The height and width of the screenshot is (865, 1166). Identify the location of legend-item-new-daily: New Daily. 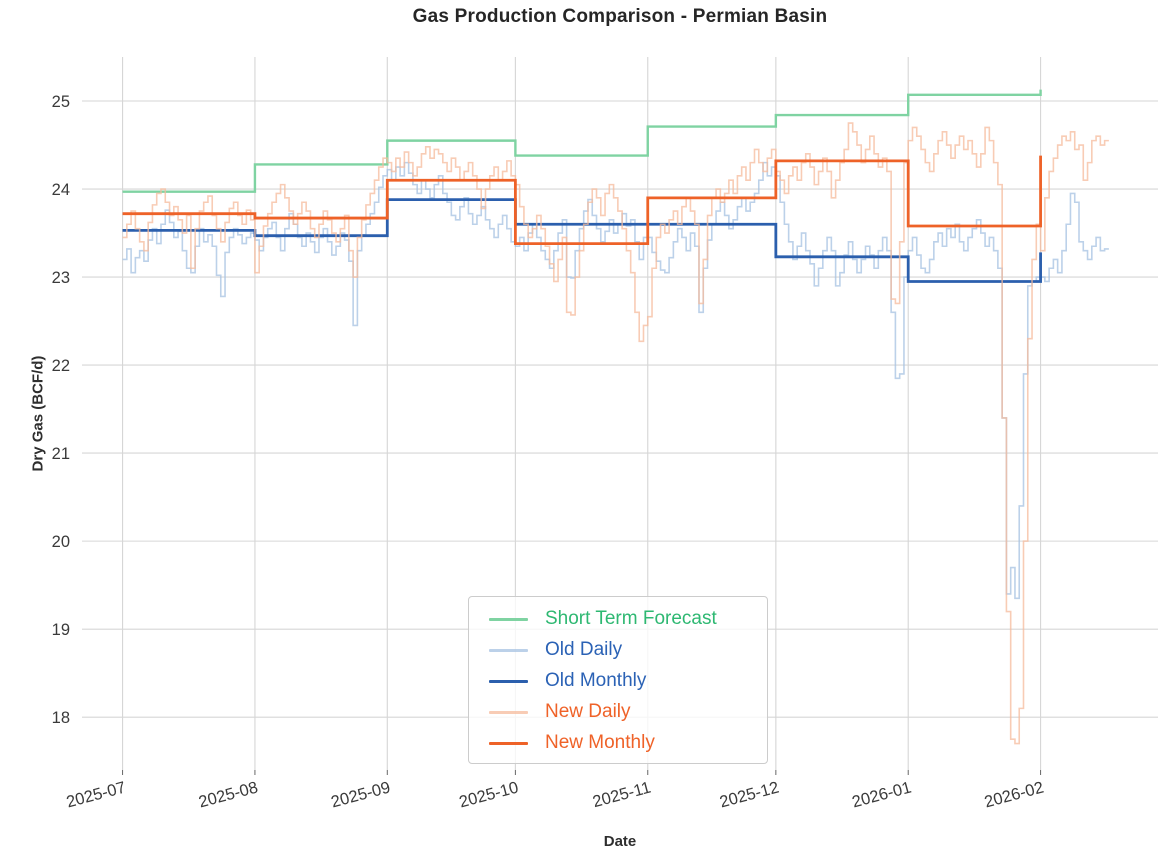
(620, 712).